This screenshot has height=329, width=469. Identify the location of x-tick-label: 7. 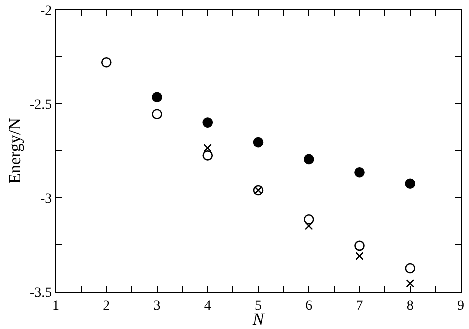
(360, 306).